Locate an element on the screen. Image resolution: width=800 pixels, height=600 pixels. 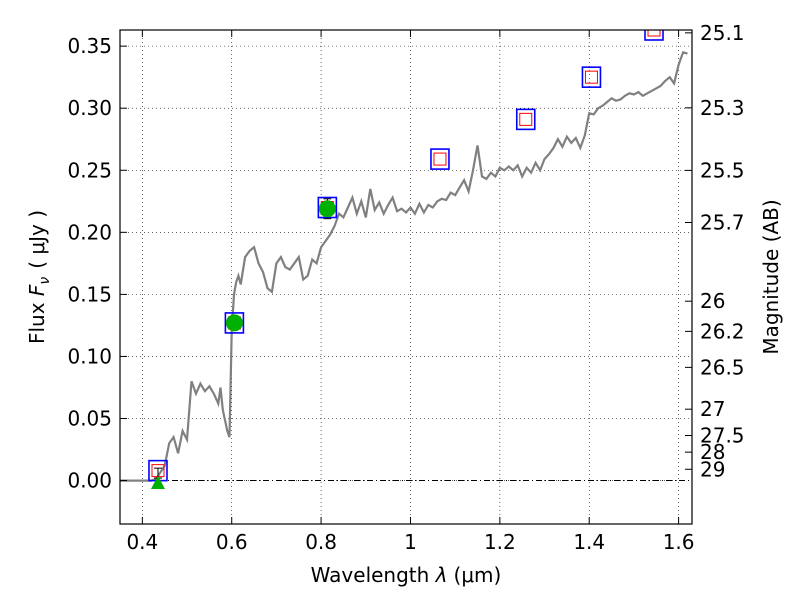
y-tick-label: 0.05 is located at coordinates (89, 418).